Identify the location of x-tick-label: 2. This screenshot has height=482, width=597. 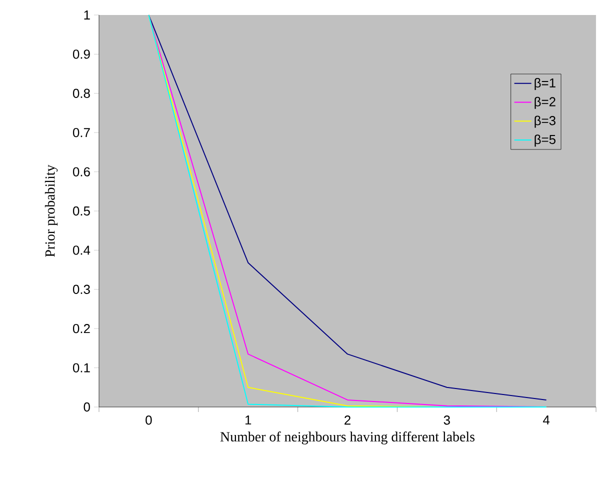
(347, 420).